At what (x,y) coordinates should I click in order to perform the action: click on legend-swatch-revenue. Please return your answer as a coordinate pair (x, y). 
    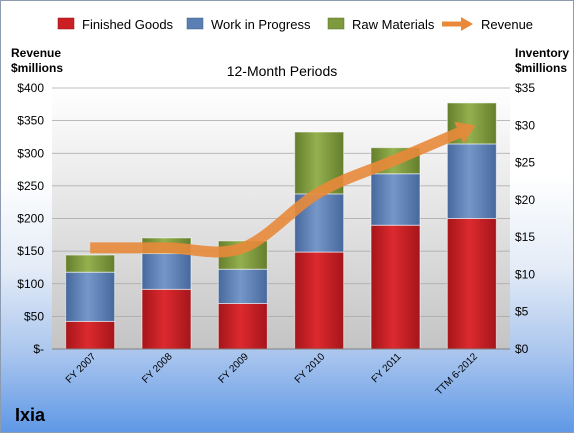
    Looking at the image, I should click on (457, 24).